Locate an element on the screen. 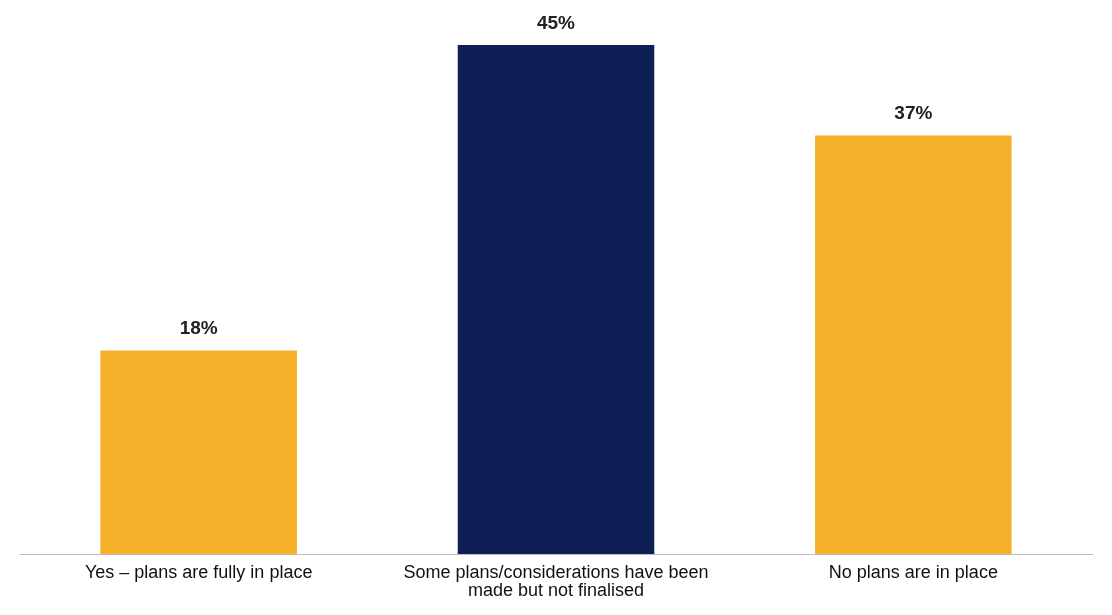  data-label: 45% is located at coordinates (556, 22).